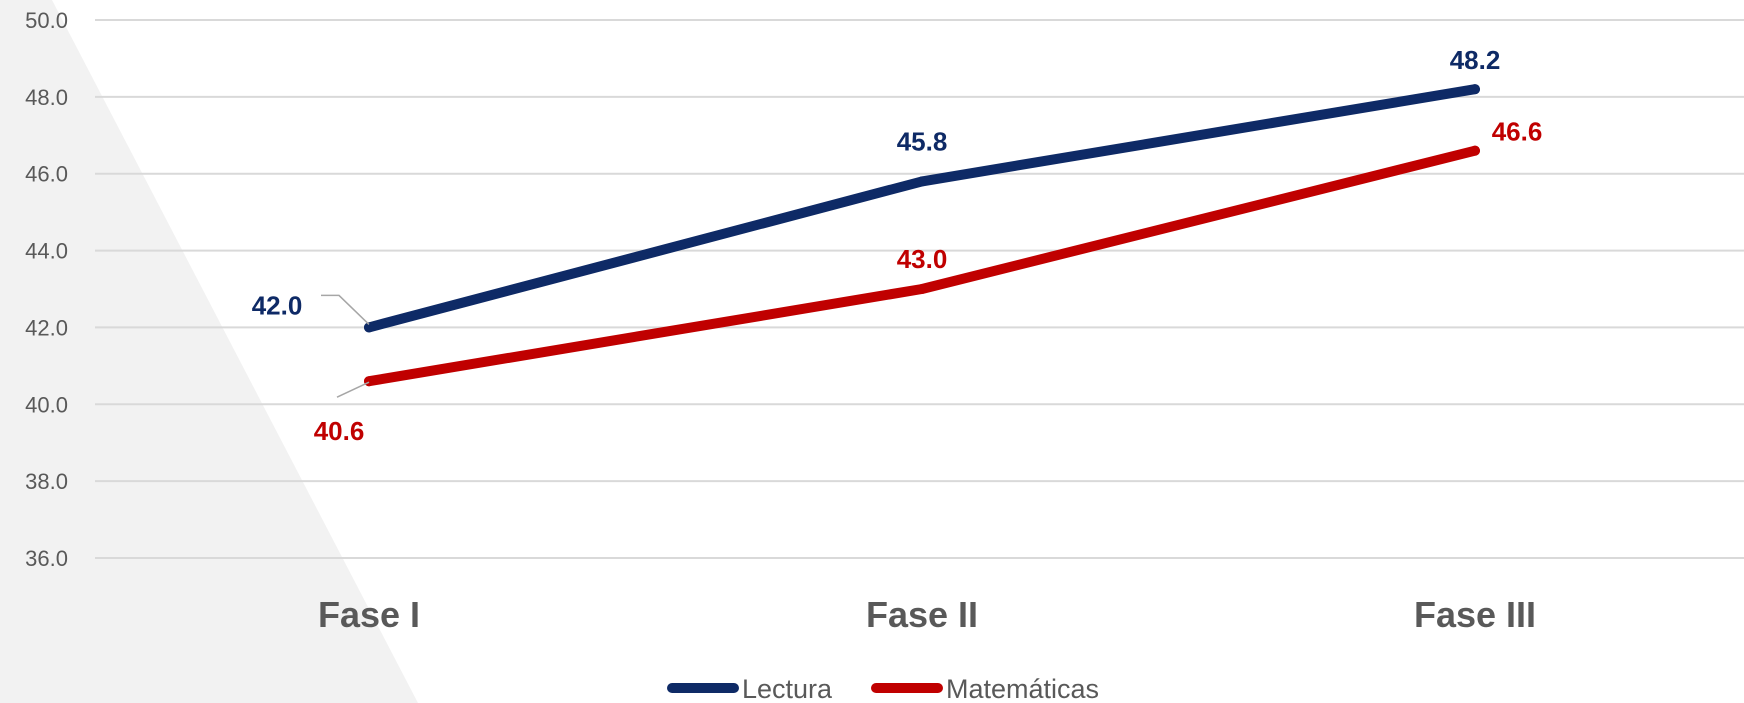  What do you see at coordinates (277, 305) in the screenshot?
I see `data-label: 42.0` at bounding box center [277, 305].